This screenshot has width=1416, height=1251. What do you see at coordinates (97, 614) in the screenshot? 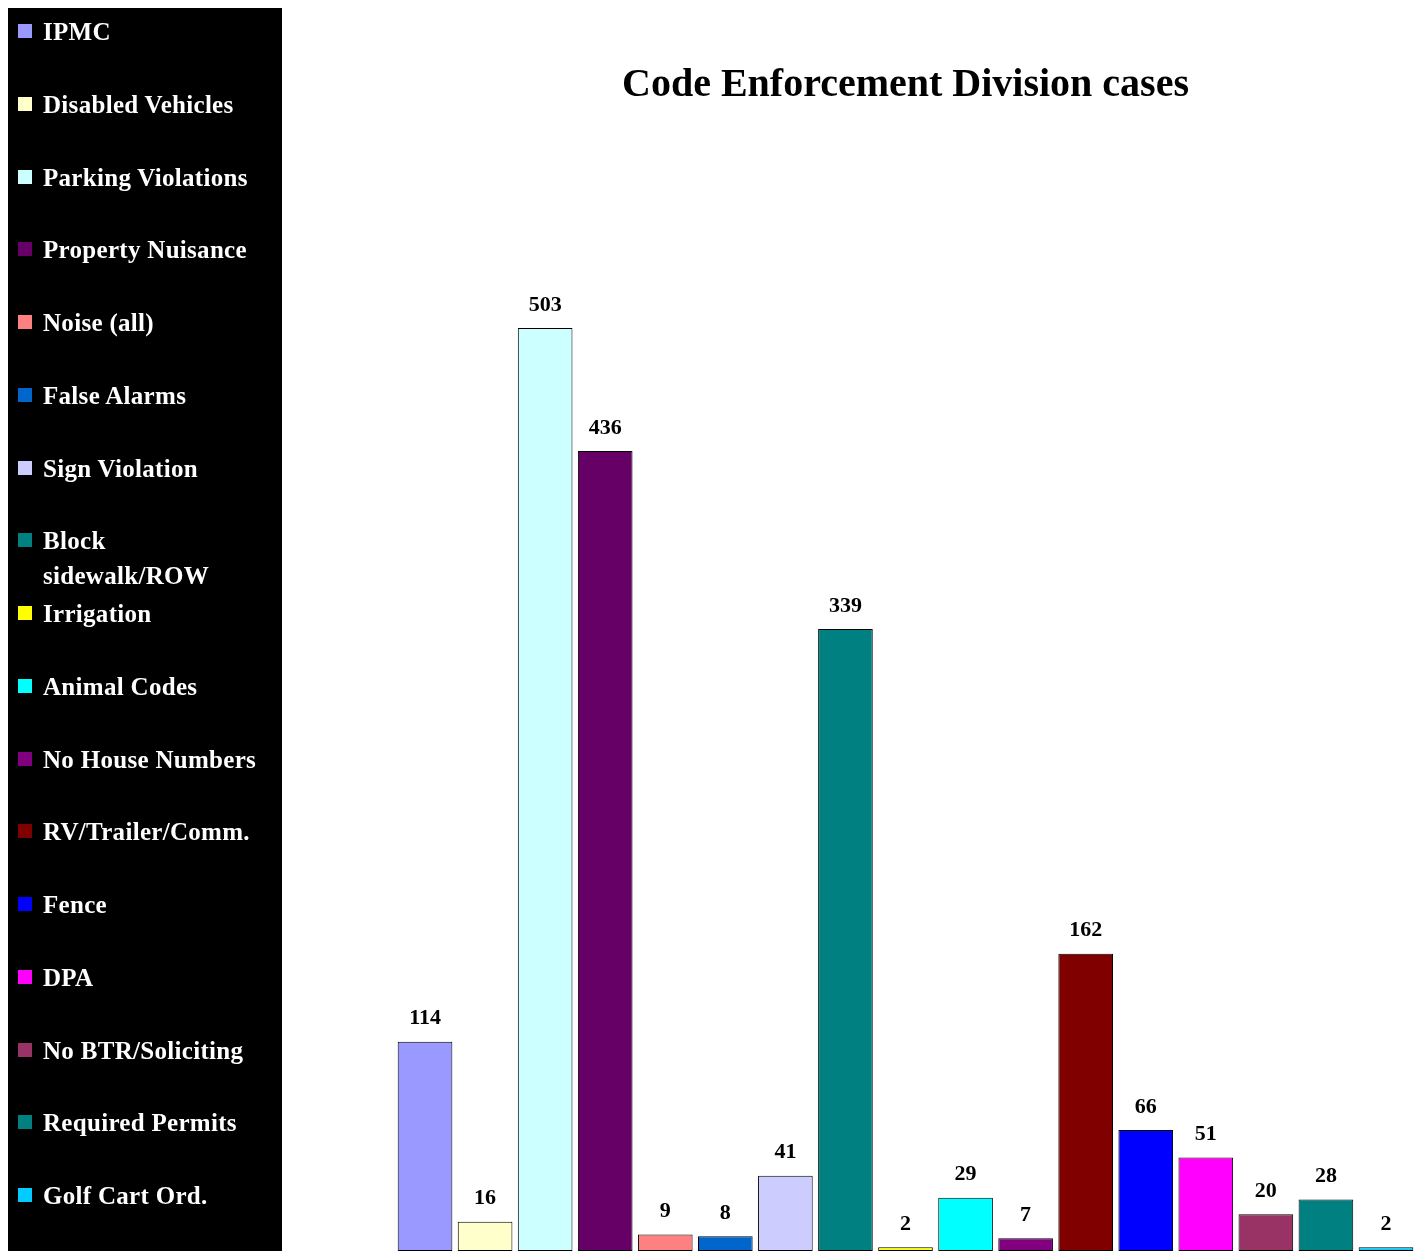
I see `legend-label: Irrigation` at bounding box center [97, 614].